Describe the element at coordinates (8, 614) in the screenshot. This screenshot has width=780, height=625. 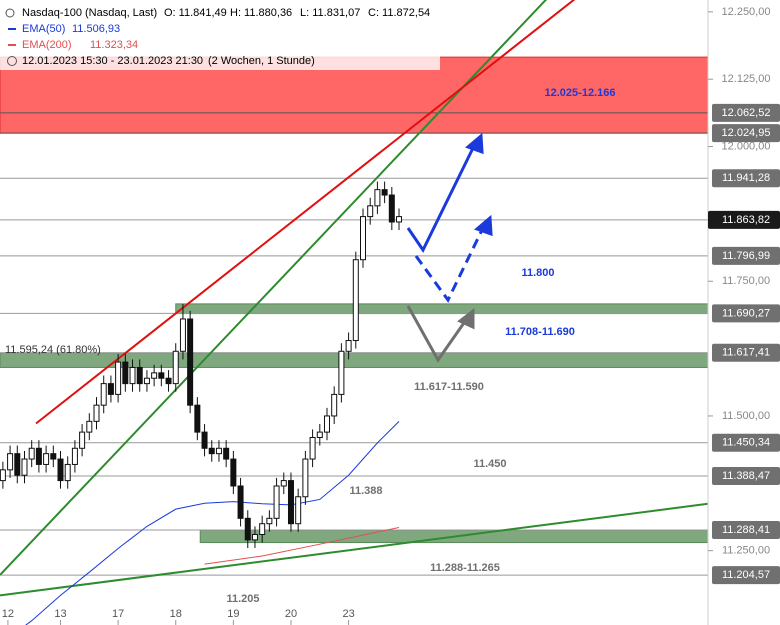
I see `x-tick-label: 12` at that location.